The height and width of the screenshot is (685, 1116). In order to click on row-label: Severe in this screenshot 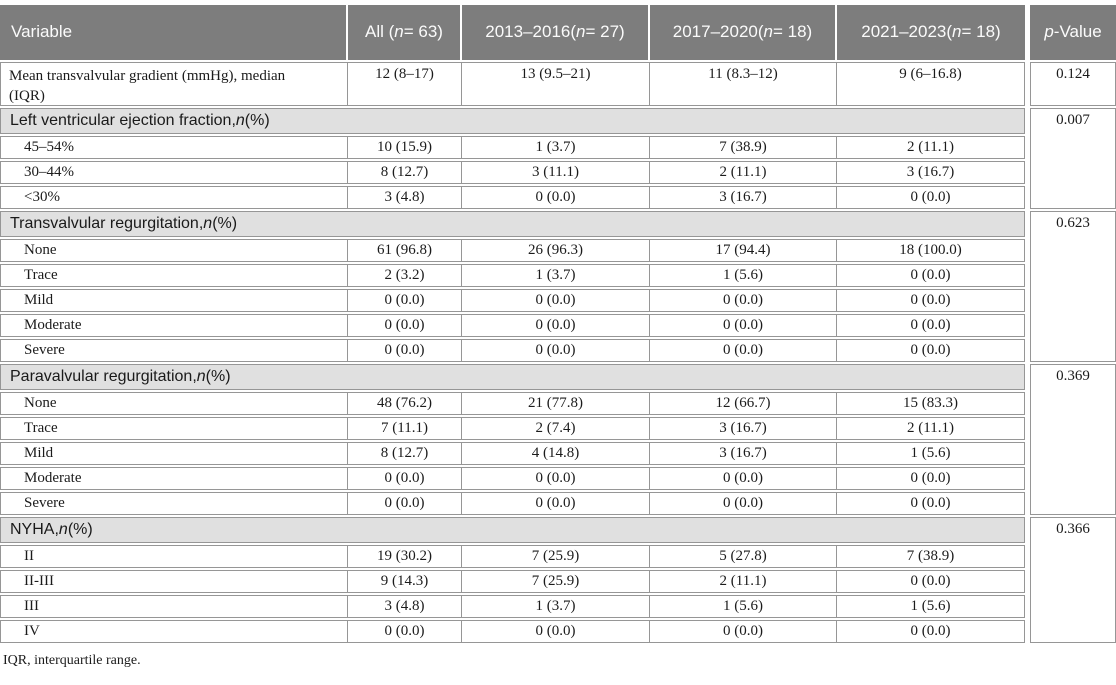, I will do `click(174, 350)`.